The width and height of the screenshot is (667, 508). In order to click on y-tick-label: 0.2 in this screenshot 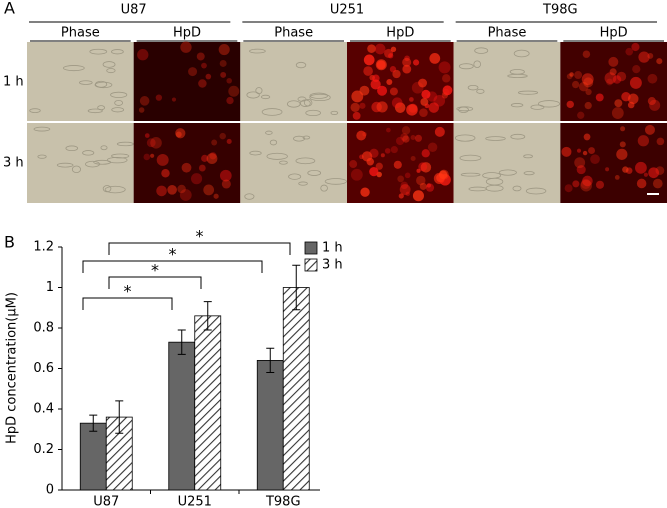, I will do `click(43, 449)`.